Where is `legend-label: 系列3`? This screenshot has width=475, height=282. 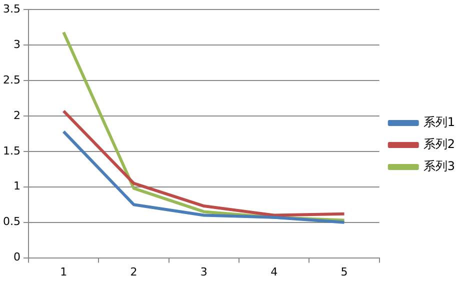 legend-label: 系列3 is located at coordinates (439, 166).